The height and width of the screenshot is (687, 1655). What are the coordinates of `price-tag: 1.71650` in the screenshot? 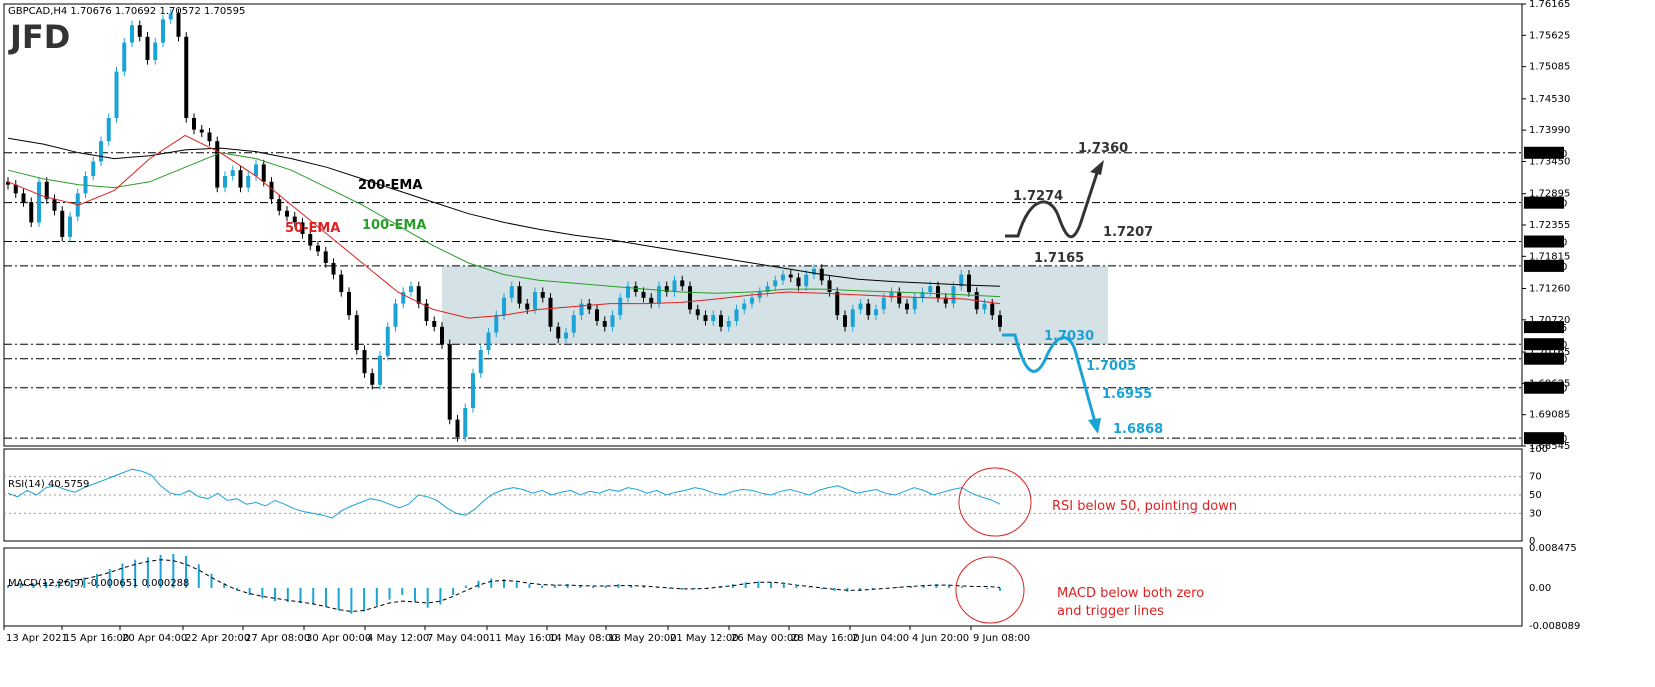 It's located at (1546, 267).